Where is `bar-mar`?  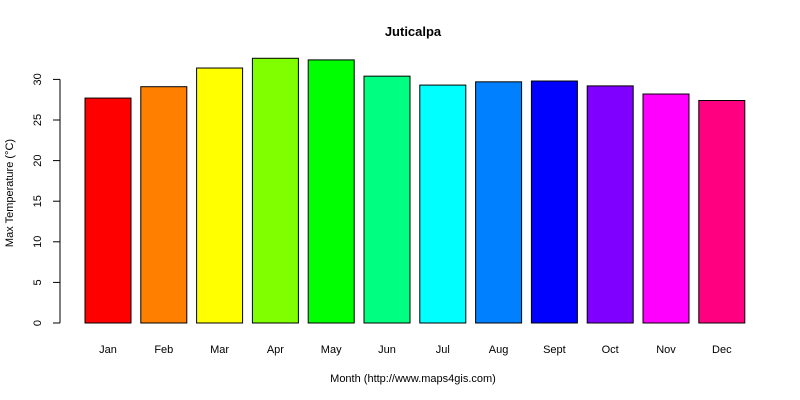
bar-mar is located at coordinates (220, 195).